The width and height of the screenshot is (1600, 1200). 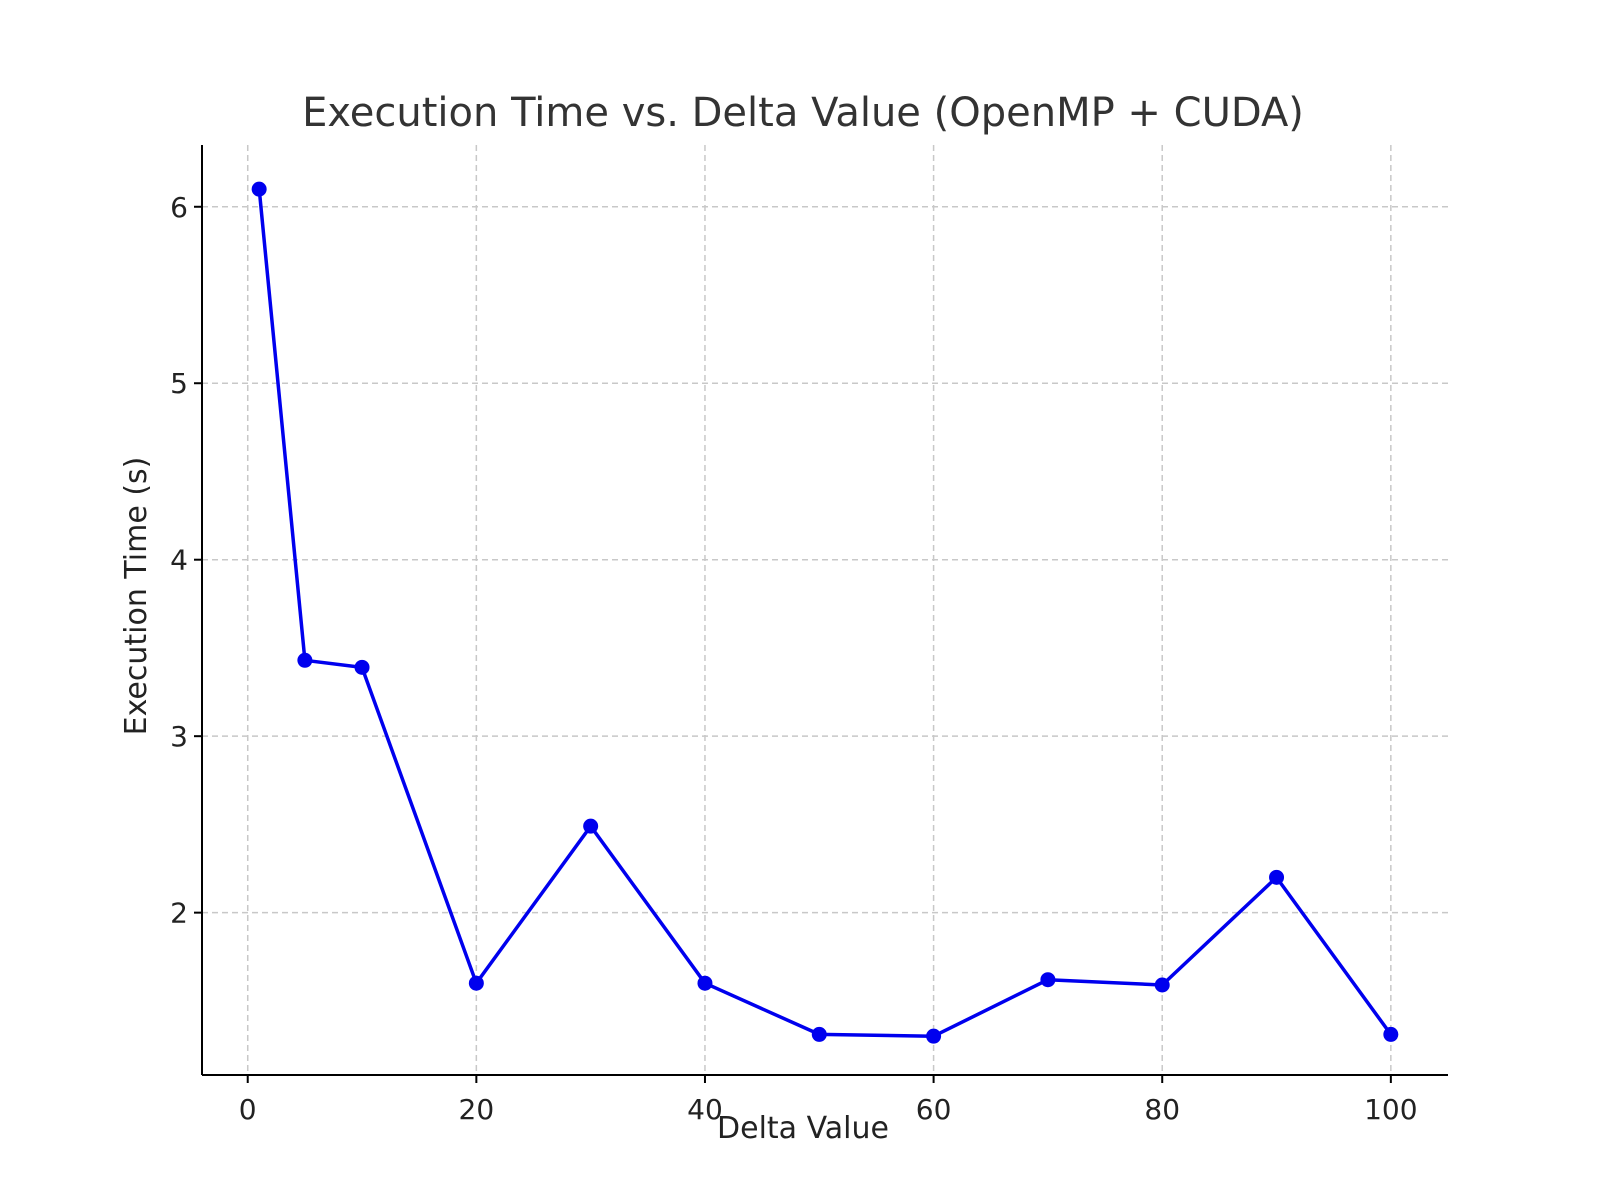 What do you see at coordinates (803, 1128) in the screenshot?
I see `x-axis-title: Delta Value` at bounding box center [803, 1128].